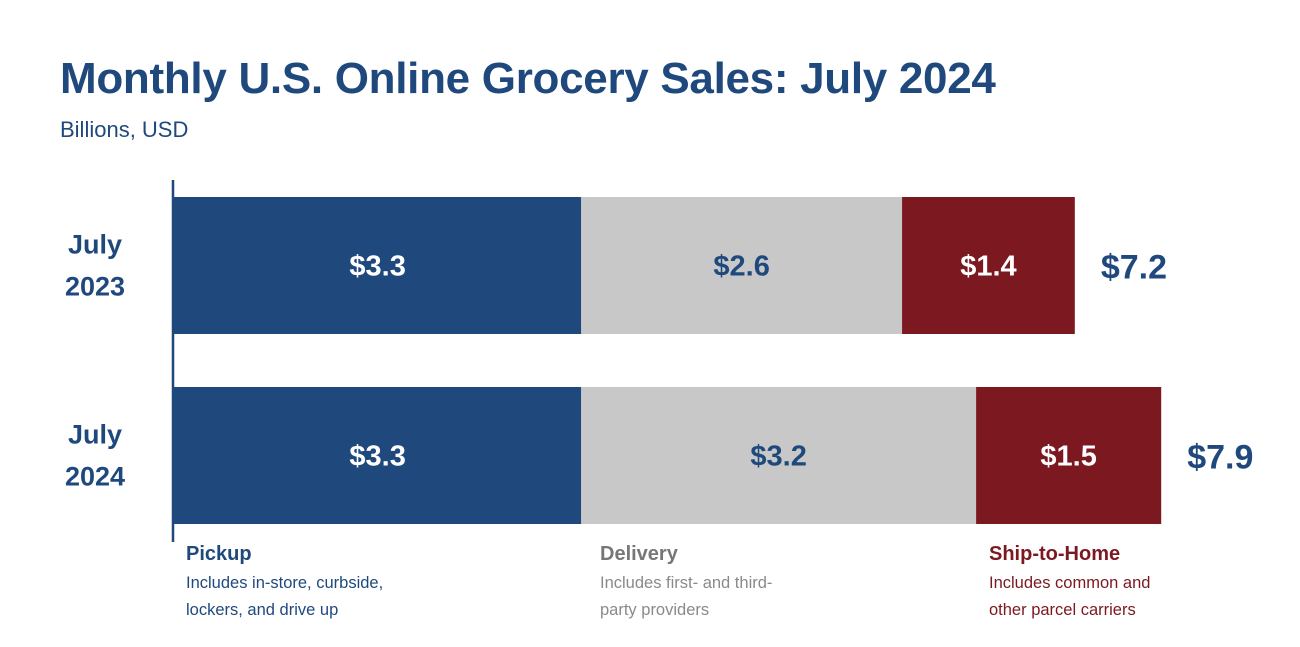 Image resolution: width=1300 pixels, height=647 pixels. Describe the element at coordinates (95, 266) in the screenshot. I see `category-label: July 2023` at that location.